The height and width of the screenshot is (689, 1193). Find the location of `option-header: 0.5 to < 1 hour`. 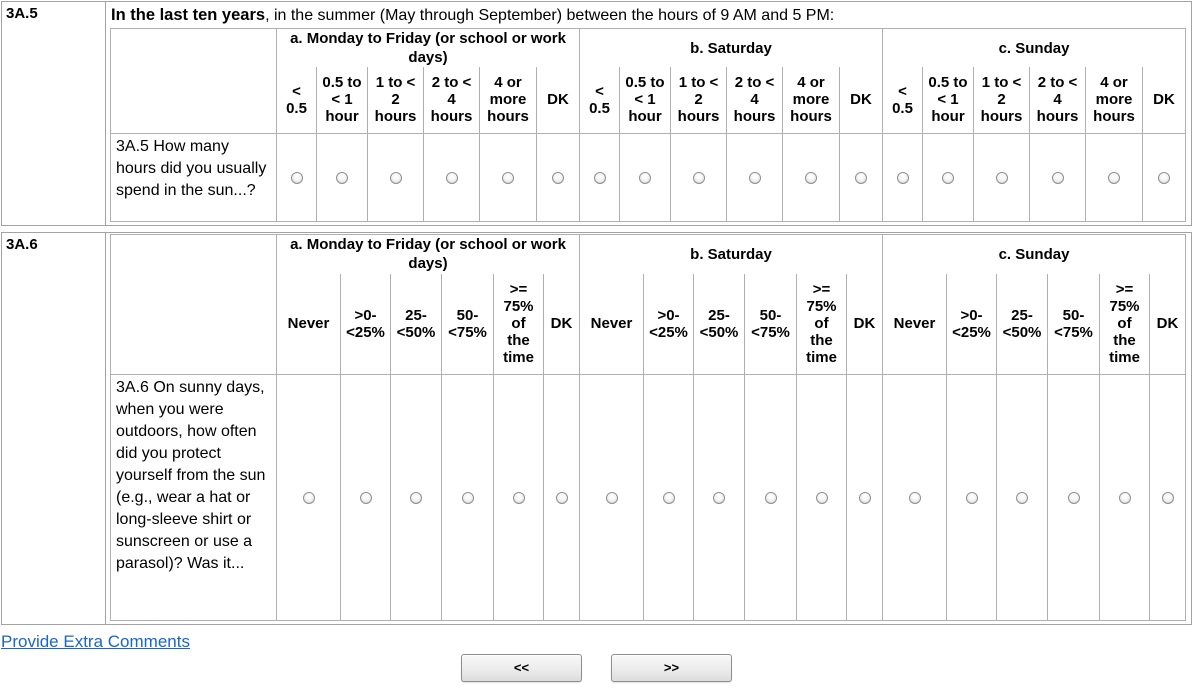

option-header: 0.5 to < 1 hour is located at coordinates (645, 100).